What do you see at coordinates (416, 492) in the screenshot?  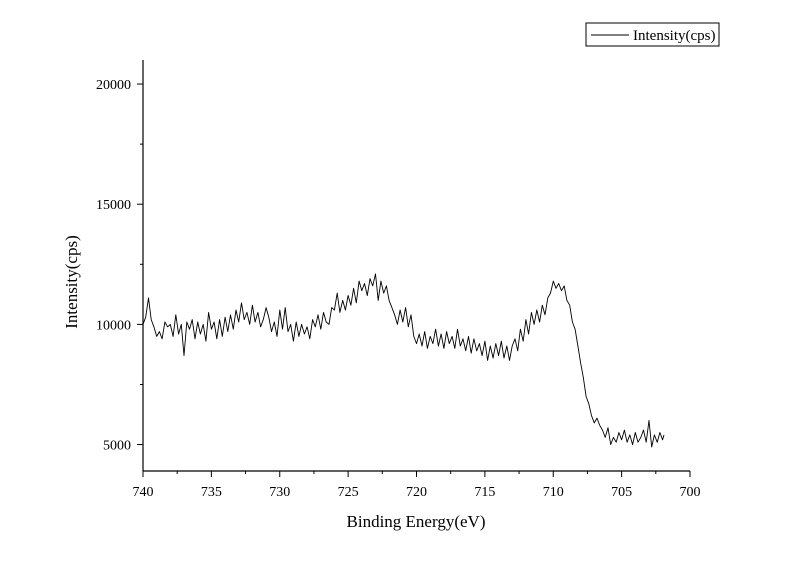 I see `x-tick-label: 720` at bounding box center [416, 492].